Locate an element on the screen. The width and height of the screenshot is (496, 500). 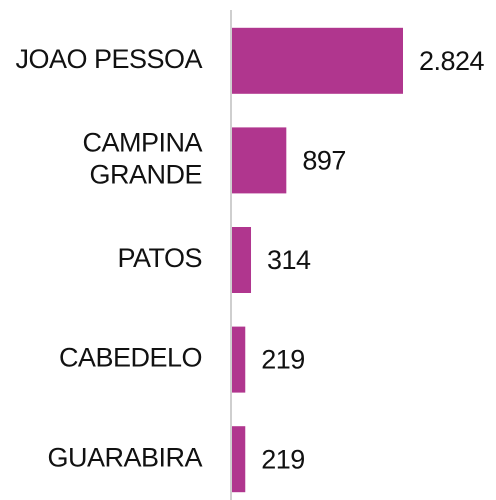
value-label: 897 is located at coordinates (324, 161).